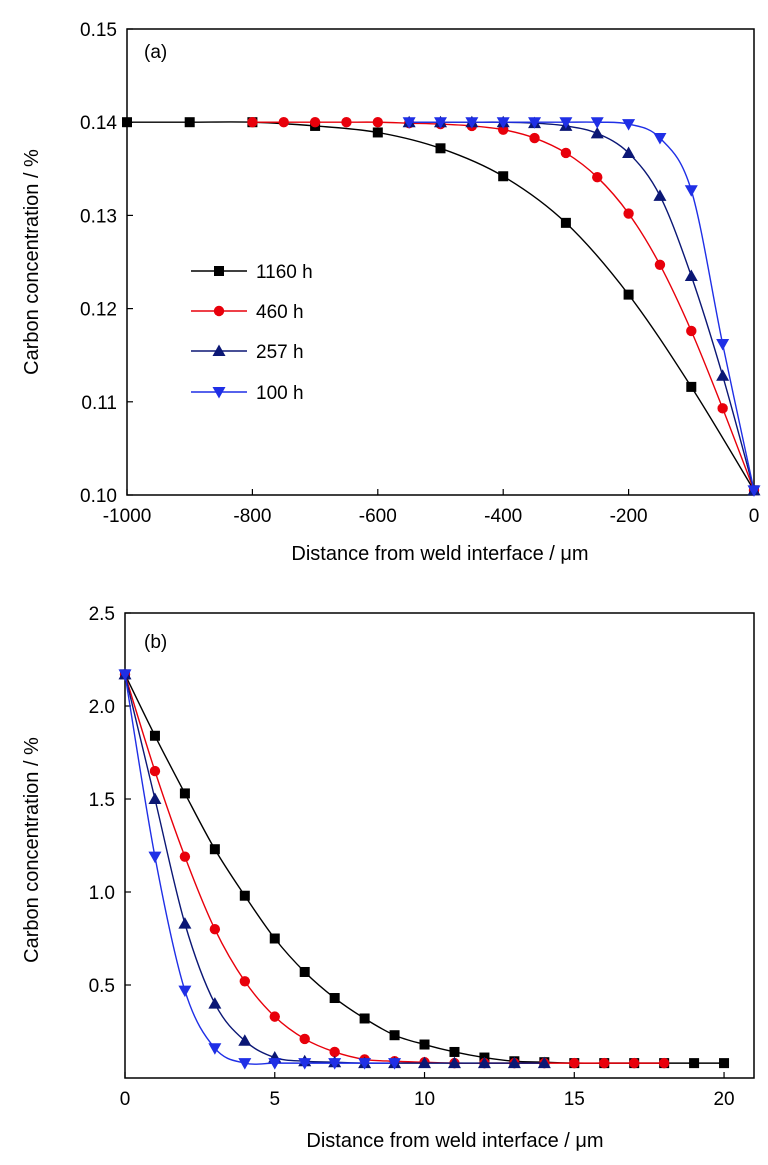 This screenshot has height=1165, width=768. What do you see at coordinates (155, 642) in the screenshot?
I see `panel-label-b: (b)` at bounding box center [155, 642].